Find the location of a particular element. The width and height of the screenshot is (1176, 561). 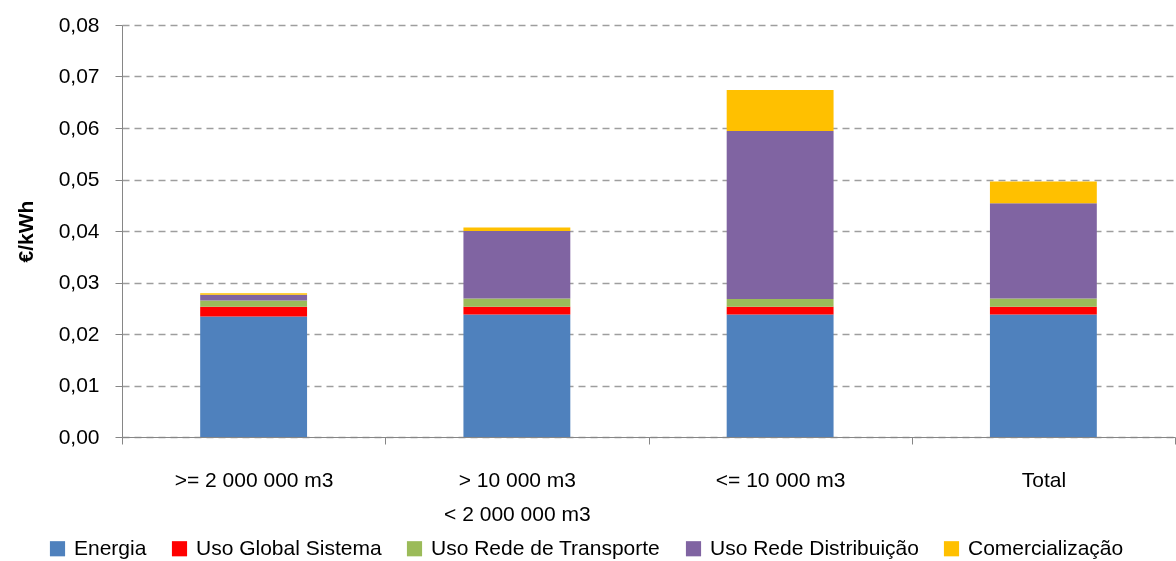

y-tick-label: 0,04 is located at coordinates (79, 230).